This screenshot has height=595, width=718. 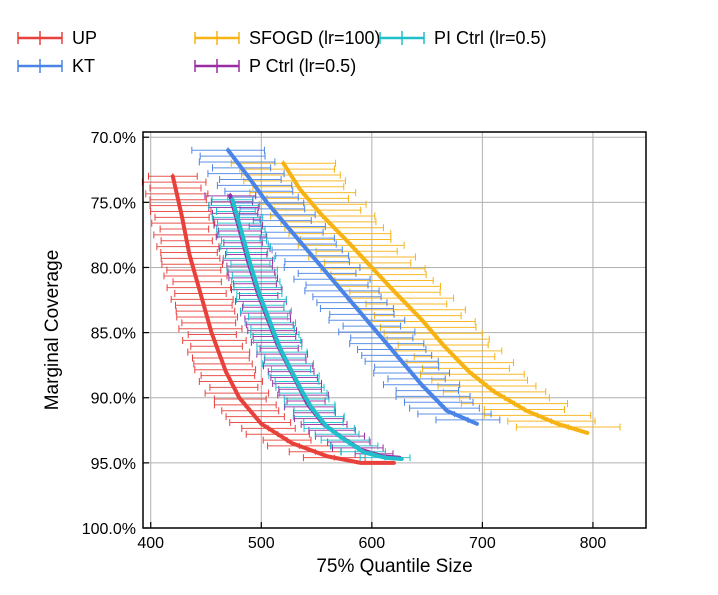 What do you see at coordinates (490, 38) in the screenshot?
I see `legend-label: PI Ctrl (lr=0.5)` at bounding box center [490, 38].